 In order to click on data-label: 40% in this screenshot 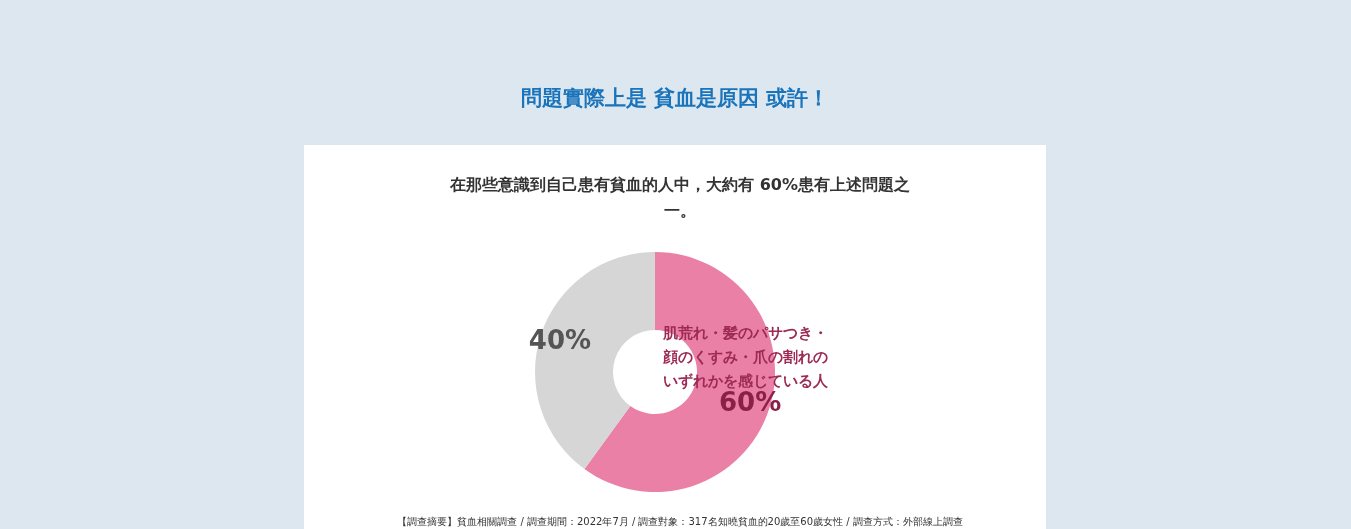, I will do `click(560, 340)`.